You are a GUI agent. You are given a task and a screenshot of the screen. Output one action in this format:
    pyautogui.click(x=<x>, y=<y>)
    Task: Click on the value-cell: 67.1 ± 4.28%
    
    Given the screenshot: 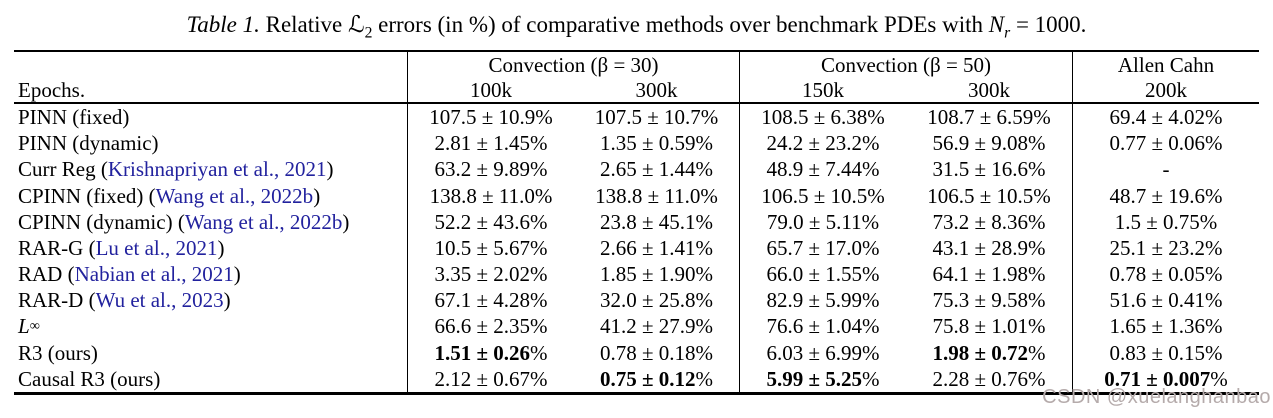 What is the action you would take?
    pyautogui.click(x=491, y=300)
    